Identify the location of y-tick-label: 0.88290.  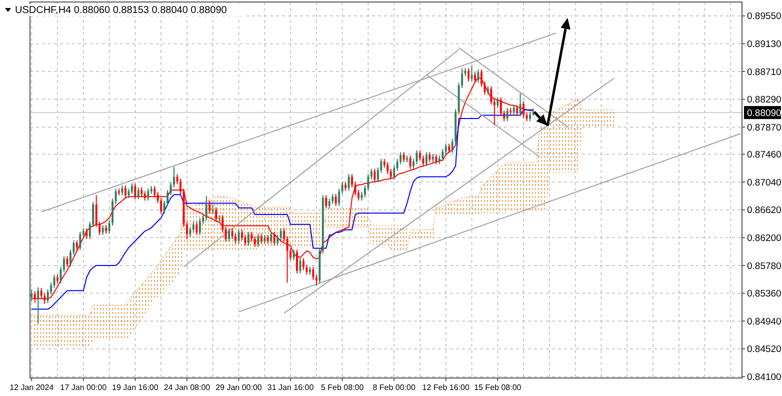
(764, 100).